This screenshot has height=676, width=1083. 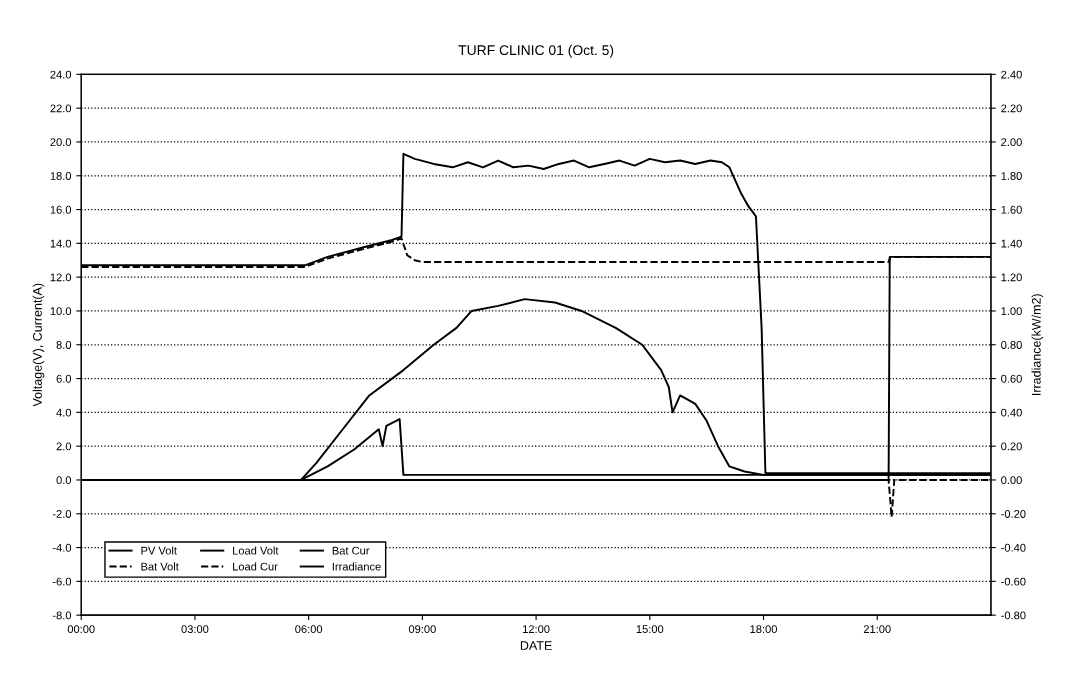 What do you see at coordinates (61, 142) in the screenshot?
I see `y-tick-label: 20.0` at bounding box center [61, 142].